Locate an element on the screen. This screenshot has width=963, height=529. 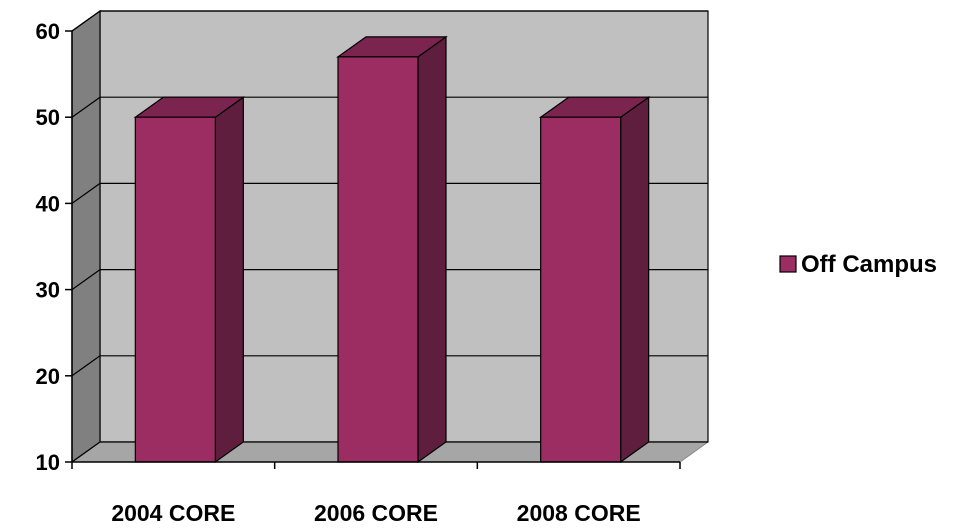
legend-swatch is located at coordinates (788, 264).